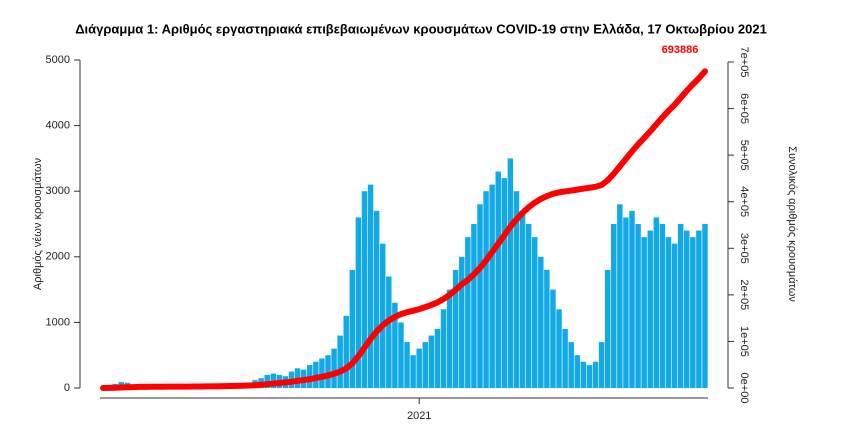  What do you see at coordinates (58, 322) in the screenshot?
I see `y-tick-label: 1000` at bounding box center [58, 322].